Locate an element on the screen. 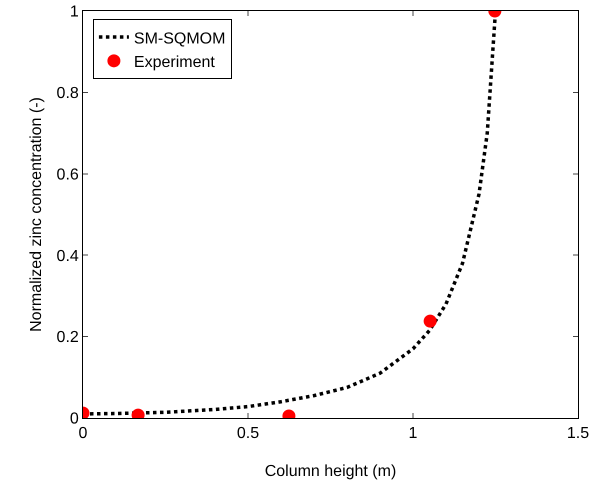  y-tick-label: 0.6 is located at coordinates (67, 175).